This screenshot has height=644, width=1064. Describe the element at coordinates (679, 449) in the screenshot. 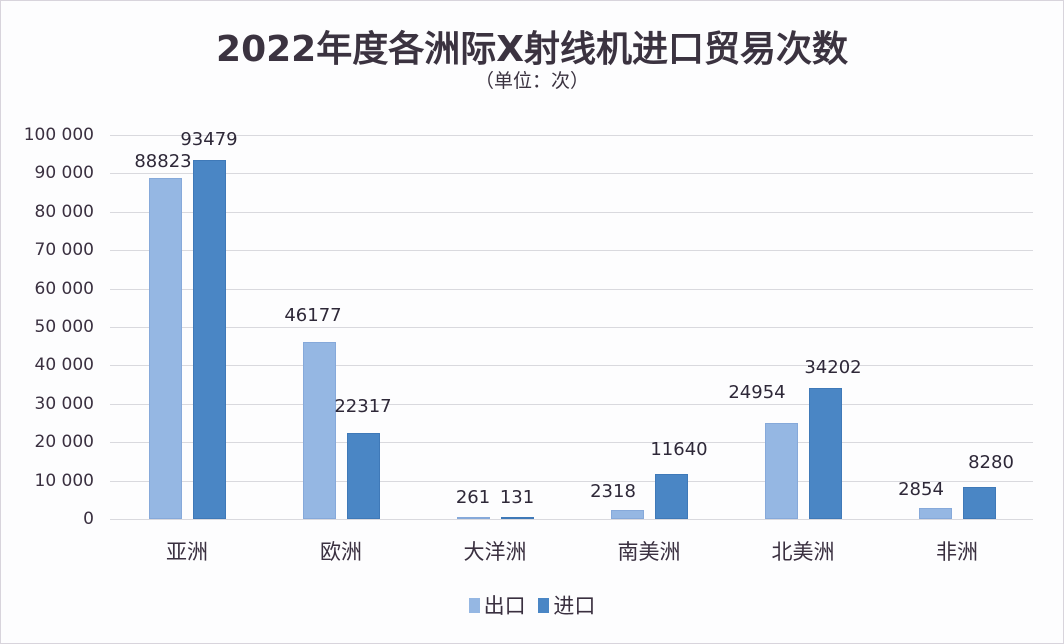

I see `data-label-import: 11640` at that location.